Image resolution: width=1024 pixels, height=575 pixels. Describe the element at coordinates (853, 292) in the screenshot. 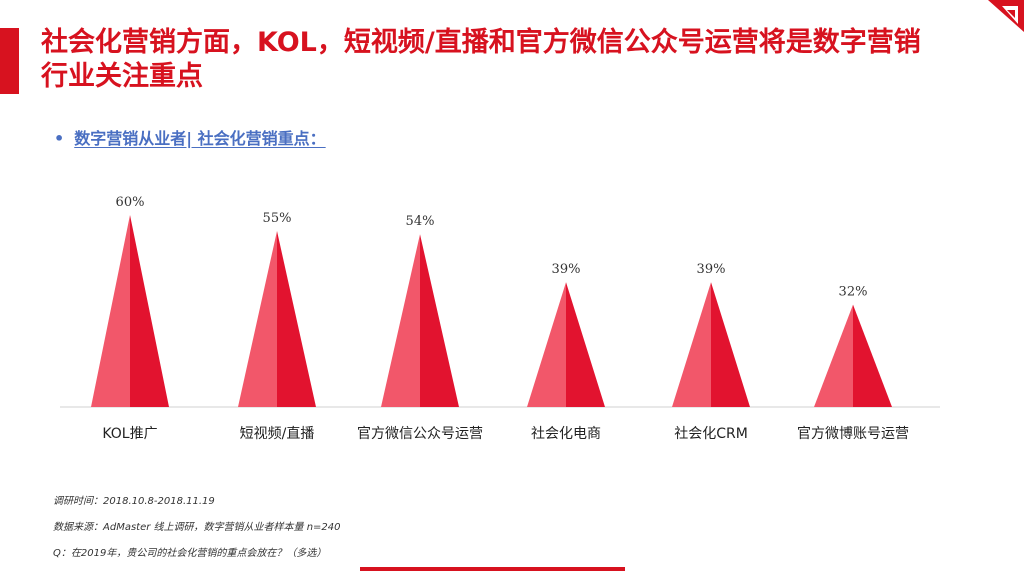

I see `value-label: 32%` at that location.